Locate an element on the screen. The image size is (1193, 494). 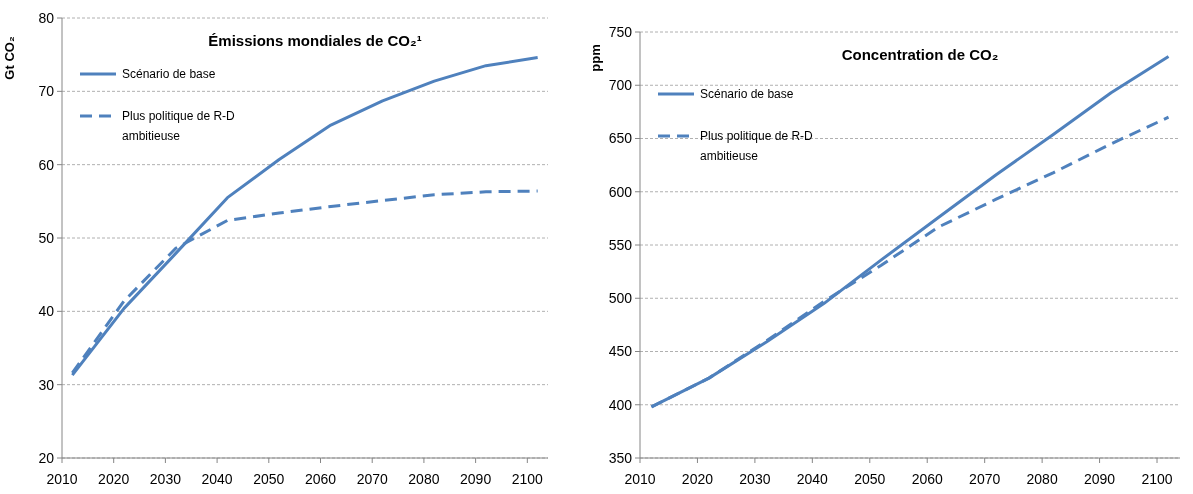
y-tick-label: 60 is located at coordinates (46, 164).